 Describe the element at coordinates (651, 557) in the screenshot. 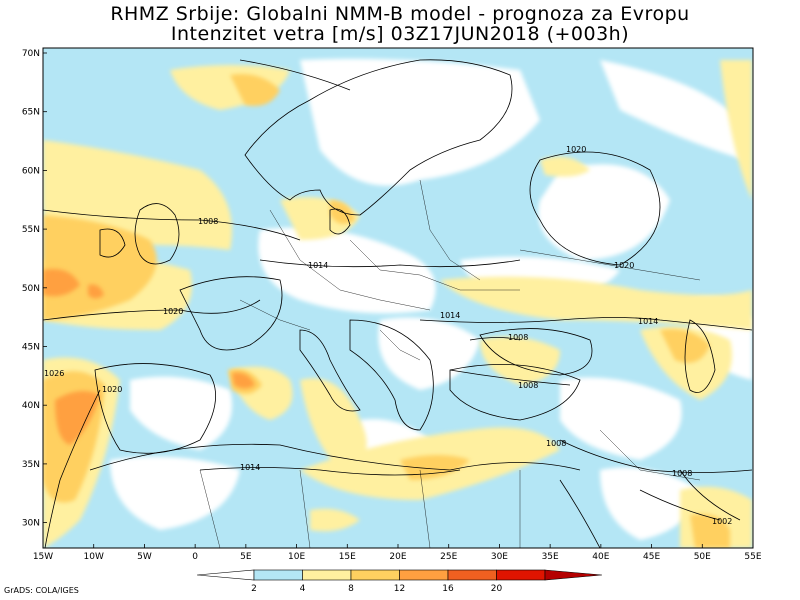

I see `lon-tick-label: 45E` at that location.